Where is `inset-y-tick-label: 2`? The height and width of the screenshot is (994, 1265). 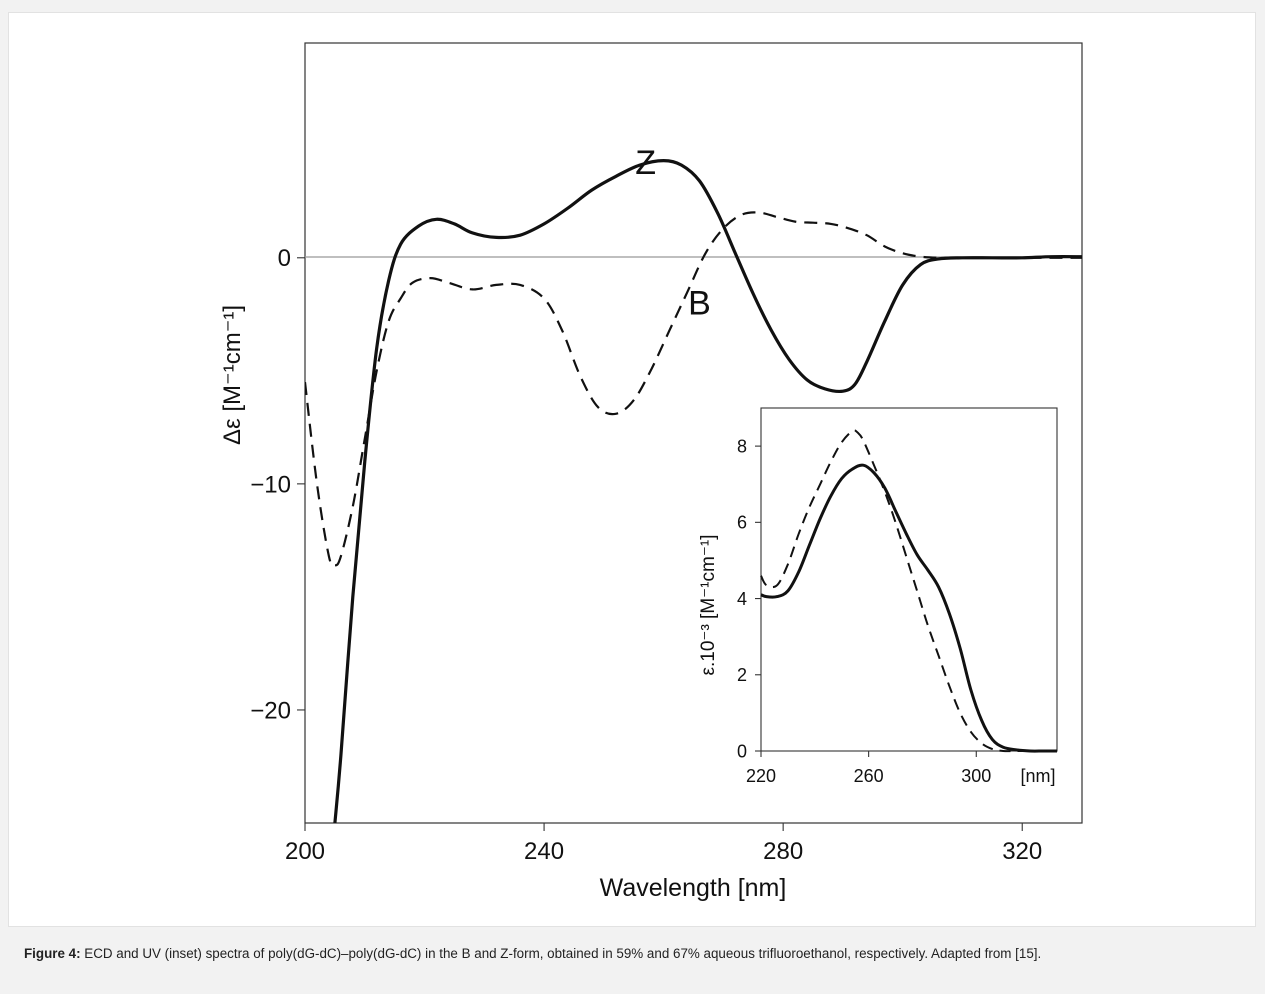
inset-y-tick-label: 2 is located at coordinates (742, 675).